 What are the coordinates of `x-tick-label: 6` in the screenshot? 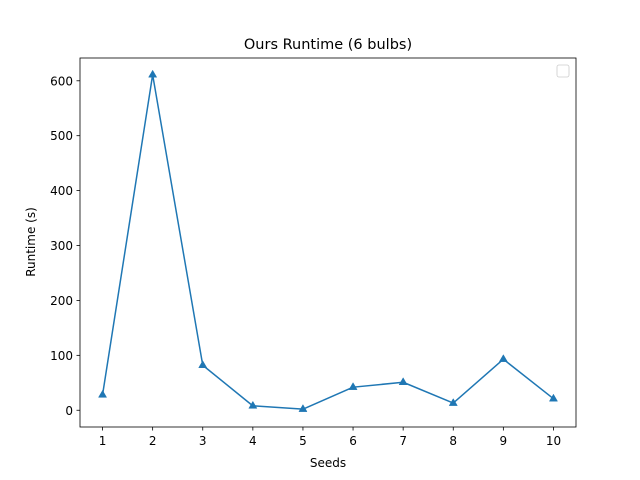 It's located at (353, 441).